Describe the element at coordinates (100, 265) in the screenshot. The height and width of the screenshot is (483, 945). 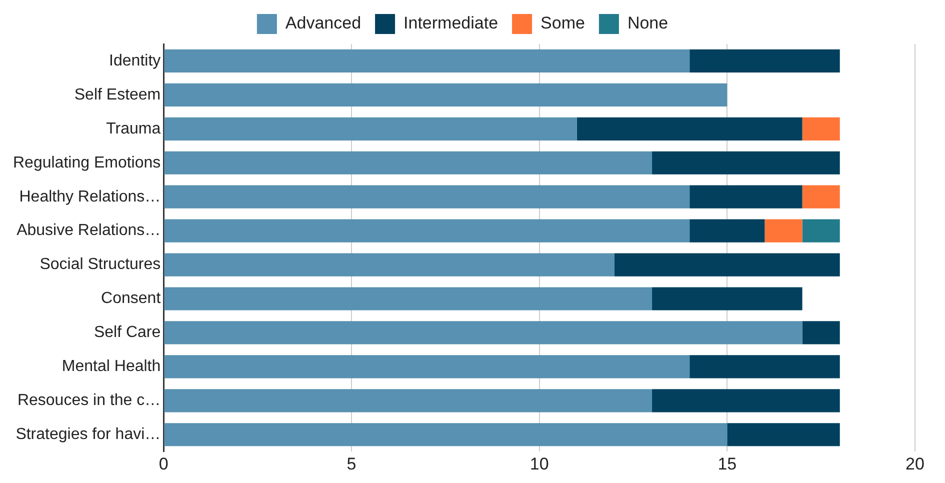
I see `y-tick-label: Social Structures` at that location.